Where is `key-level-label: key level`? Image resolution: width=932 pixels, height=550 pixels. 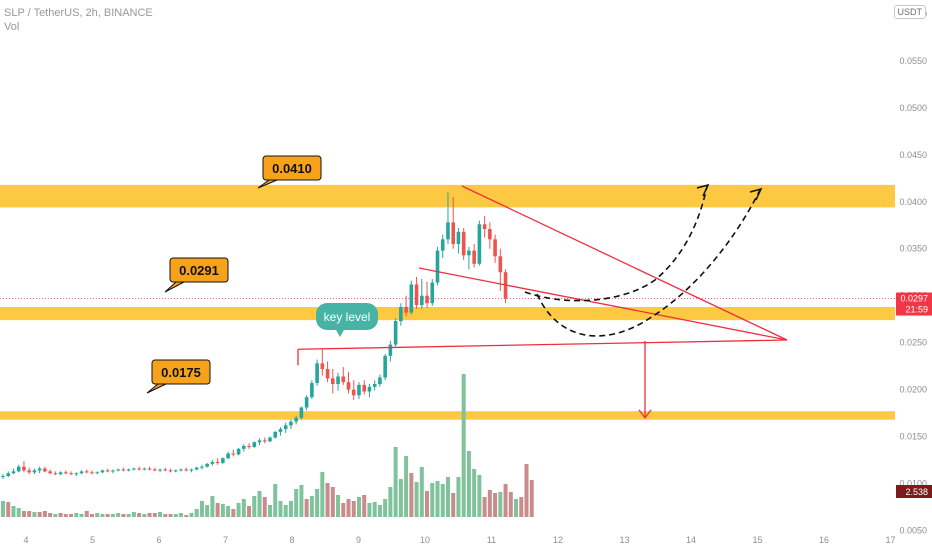 key-level-label: key level is located at coordinates (347, 317).